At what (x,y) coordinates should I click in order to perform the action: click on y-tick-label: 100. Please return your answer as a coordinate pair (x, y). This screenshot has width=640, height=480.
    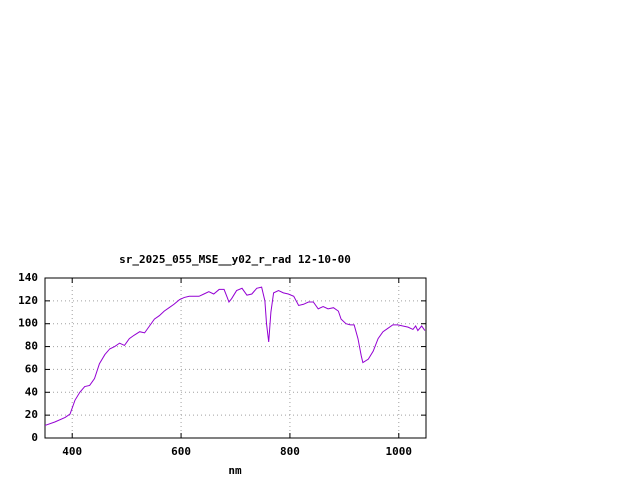
    Looking at the image, I should click on (28, 323).